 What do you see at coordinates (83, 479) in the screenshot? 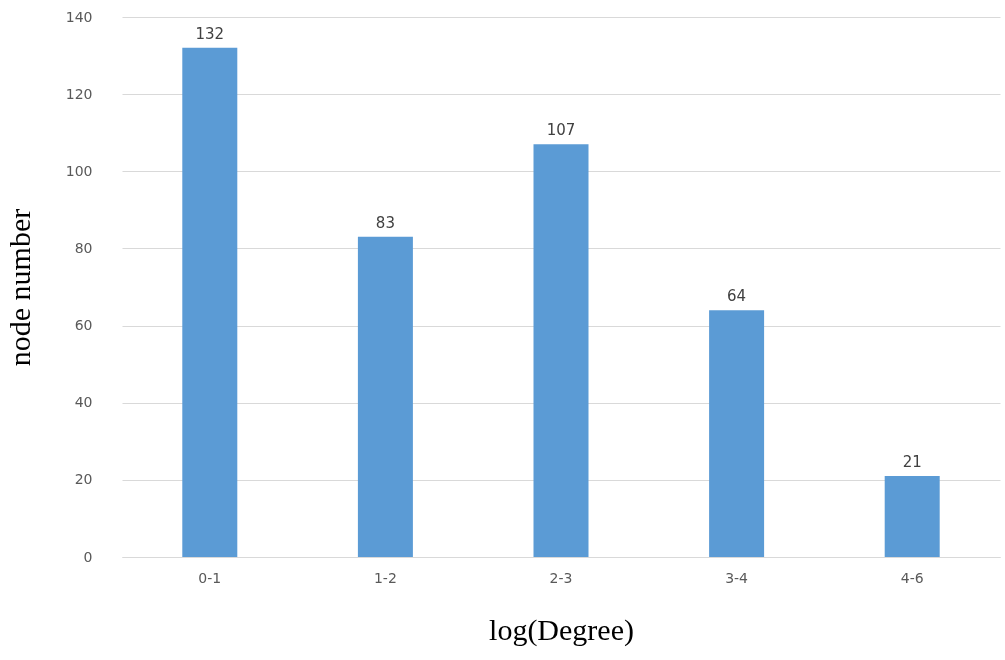
I see `y-tick-label: 20` at bounding box center [83, 479].